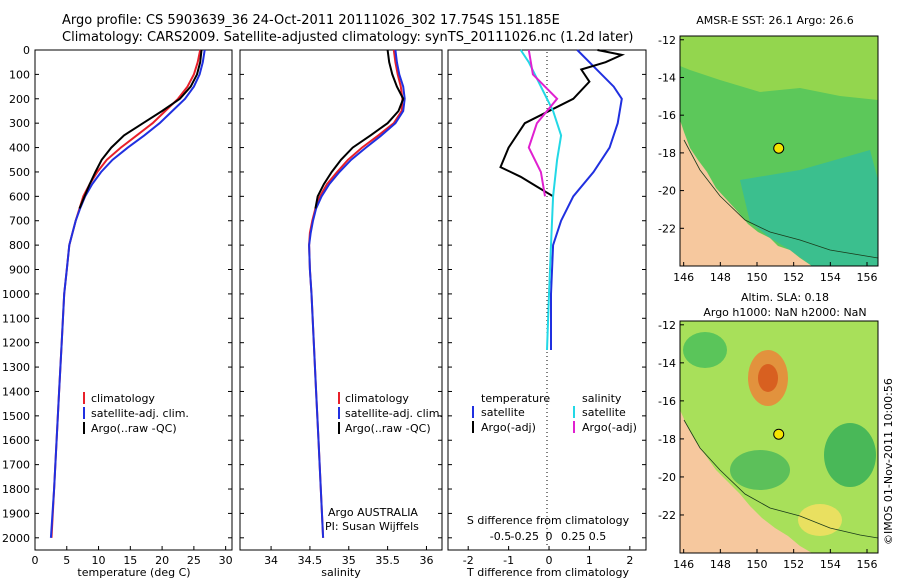 The image size is (900, 580). I want to click on x-tick-label: 1, so click(589, 560).